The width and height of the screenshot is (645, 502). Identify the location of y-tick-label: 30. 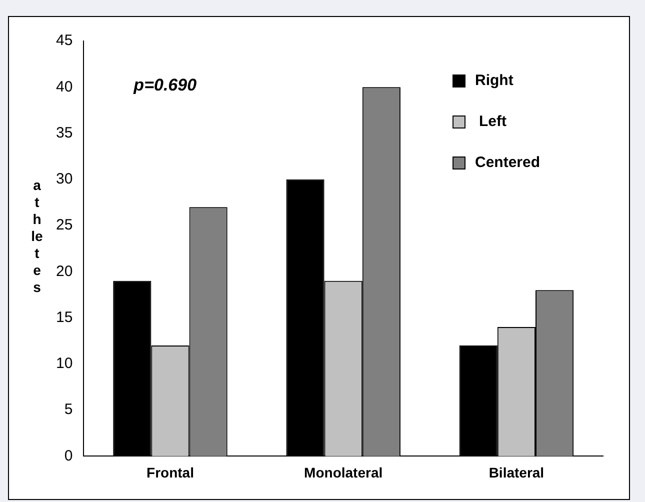
(64, 179).